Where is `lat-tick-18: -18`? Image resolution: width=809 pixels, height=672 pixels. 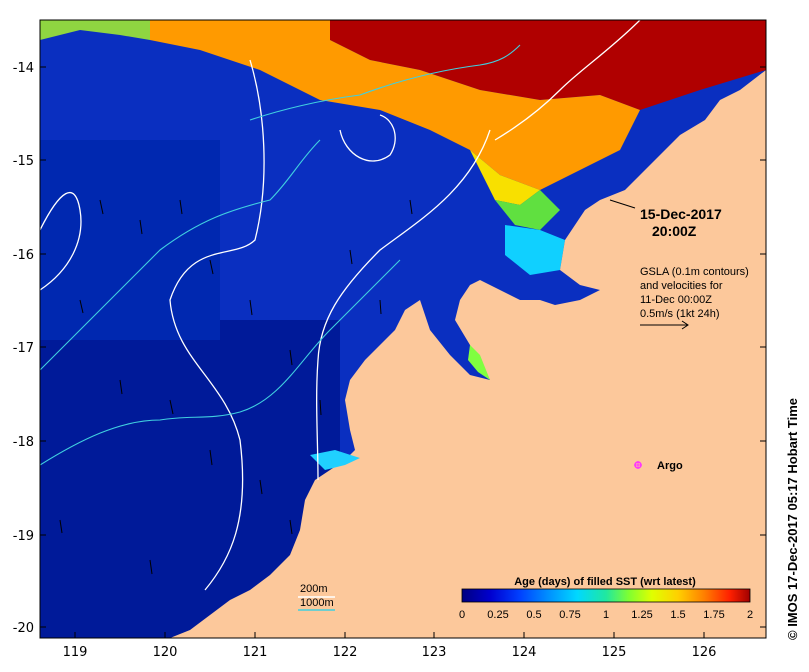
lat-tick-18: -18 is located at coordinates (23, 442).